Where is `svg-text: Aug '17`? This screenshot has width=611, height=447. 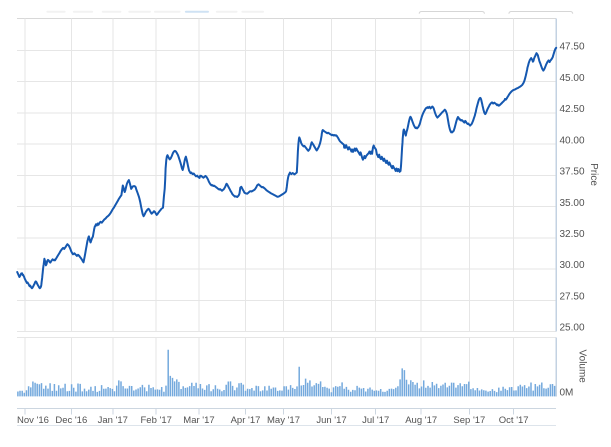
svg-text: Aug '17 is located at coordinates (421, 420).